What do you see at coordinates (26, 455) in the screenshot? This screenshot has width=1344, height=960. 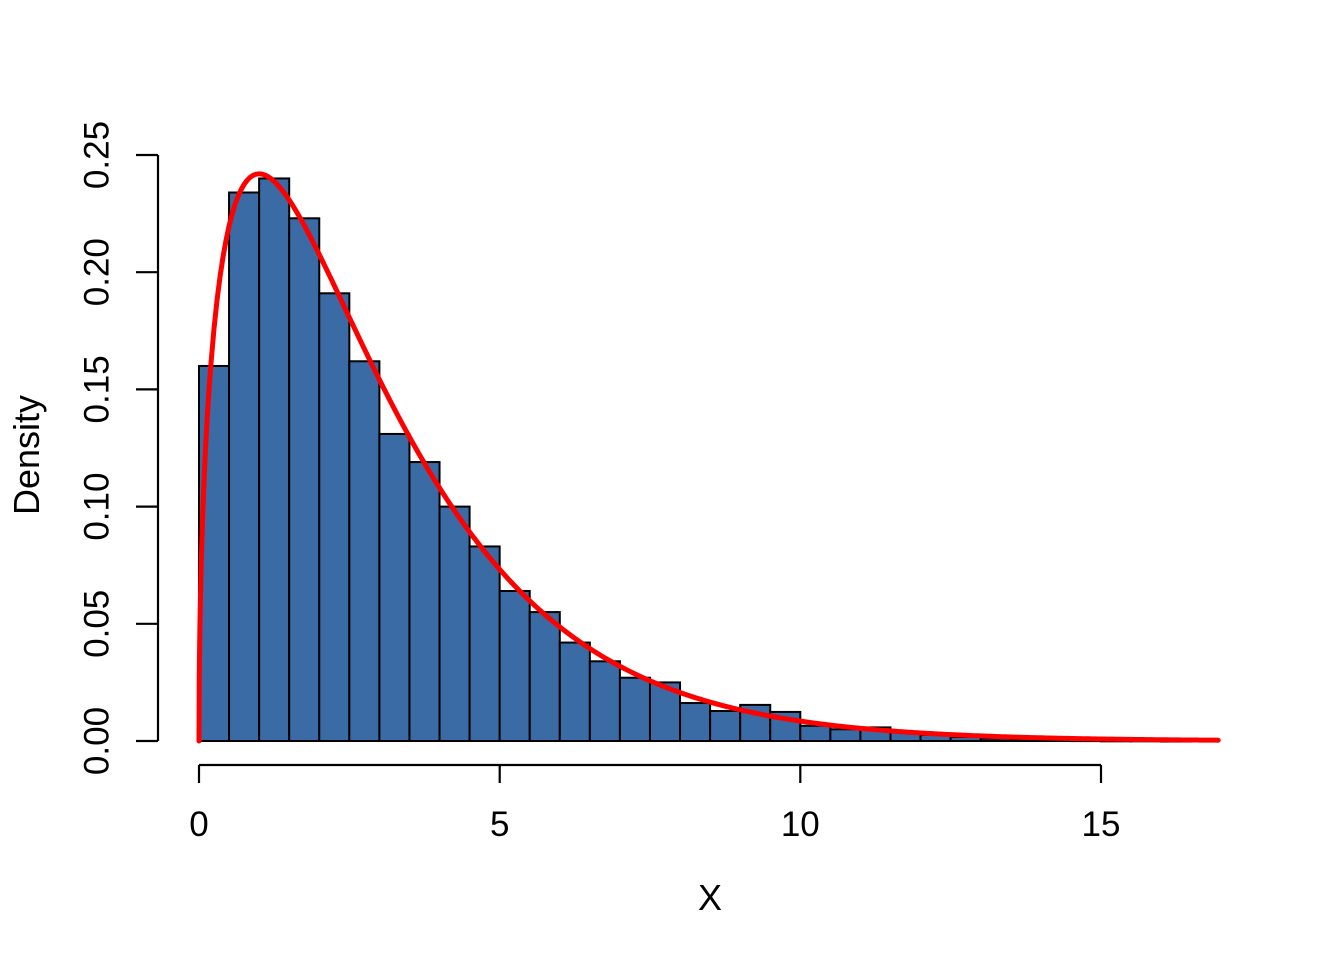 I see `y-axis-title: Density` at bounding box center [26, 455].